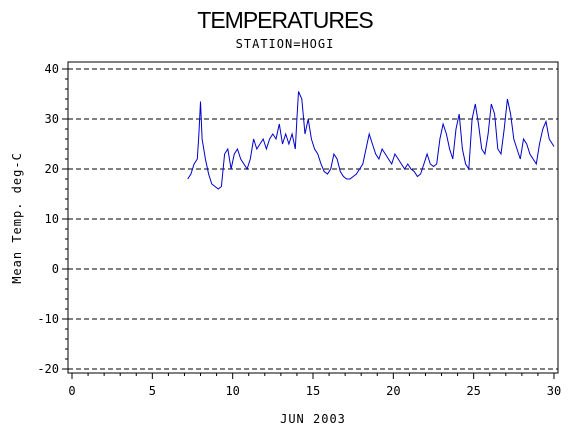  I want to click on y-tick-label: 0, so click(55, 269).